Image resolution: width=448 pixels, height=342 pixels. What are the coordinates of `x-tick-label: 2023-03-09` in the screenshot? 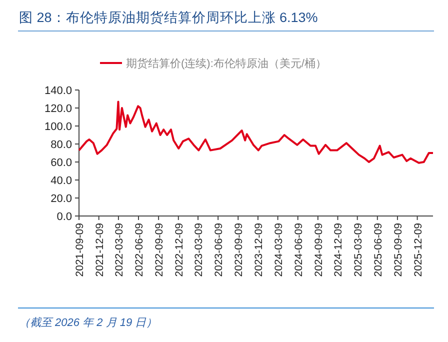 It's located at (199, 249).